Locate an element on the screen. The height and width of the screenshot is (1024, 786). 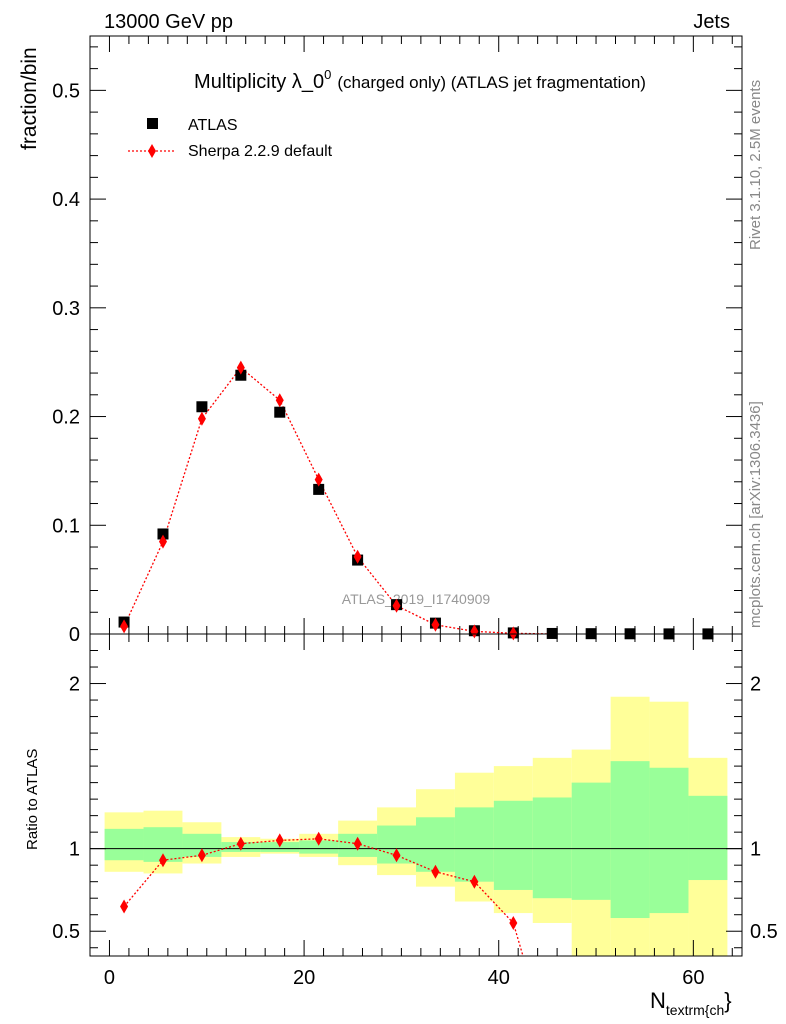
main-ytick-labels: 0 0.1 0.2 0.3 0.4 0.5 is located at coordinates (66, 363).